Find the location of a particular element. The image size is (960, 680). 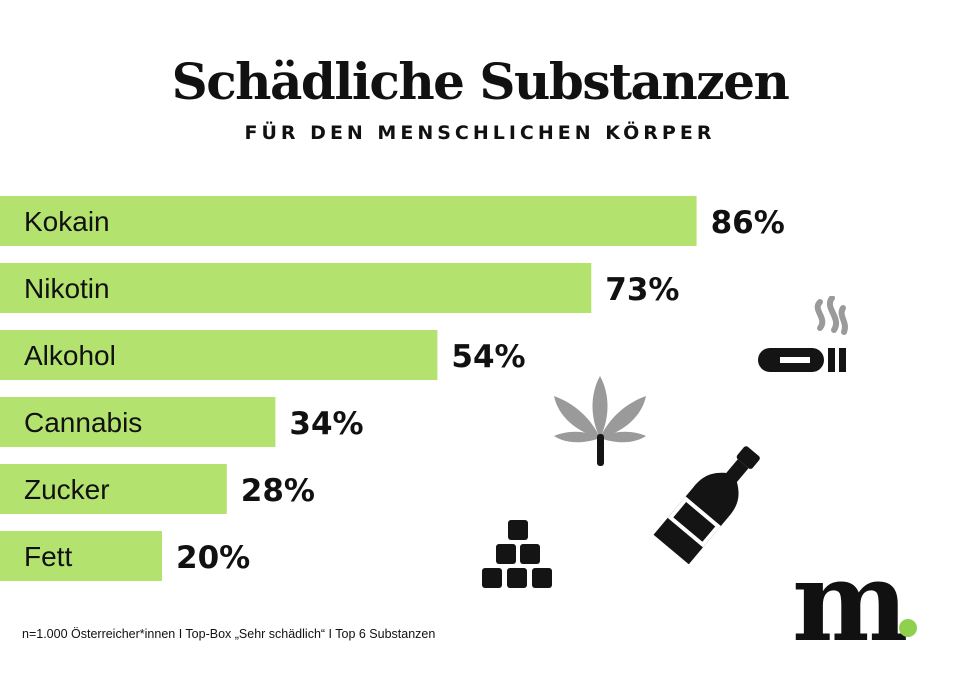

brand-logo: m is located at coordinates (854, 605).